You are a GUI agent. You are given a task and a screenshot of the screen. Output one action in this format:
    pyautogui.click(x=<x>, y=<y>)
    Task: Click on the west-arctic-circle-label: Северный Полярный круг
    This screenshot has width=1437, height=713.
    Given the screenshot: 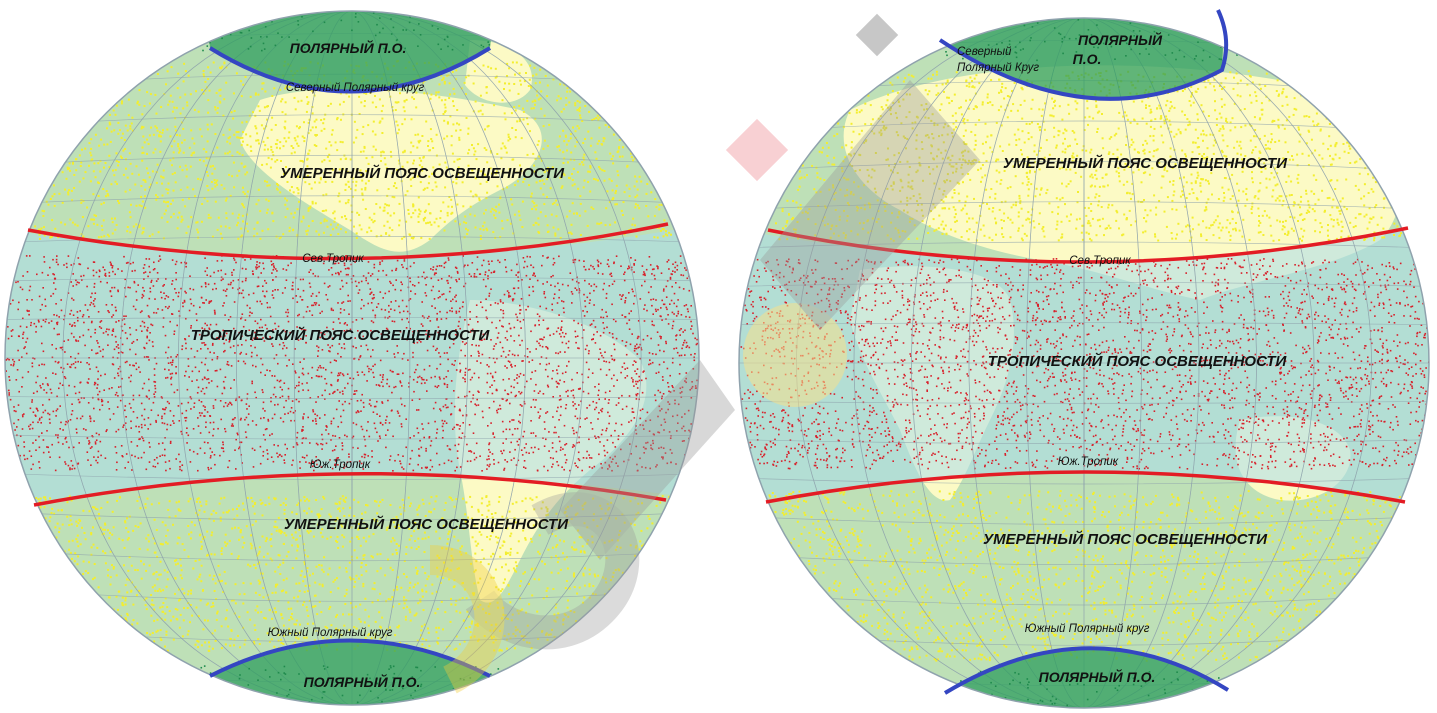 What is the action you would take?
    pyautogui.click(x=355, y=88)
    